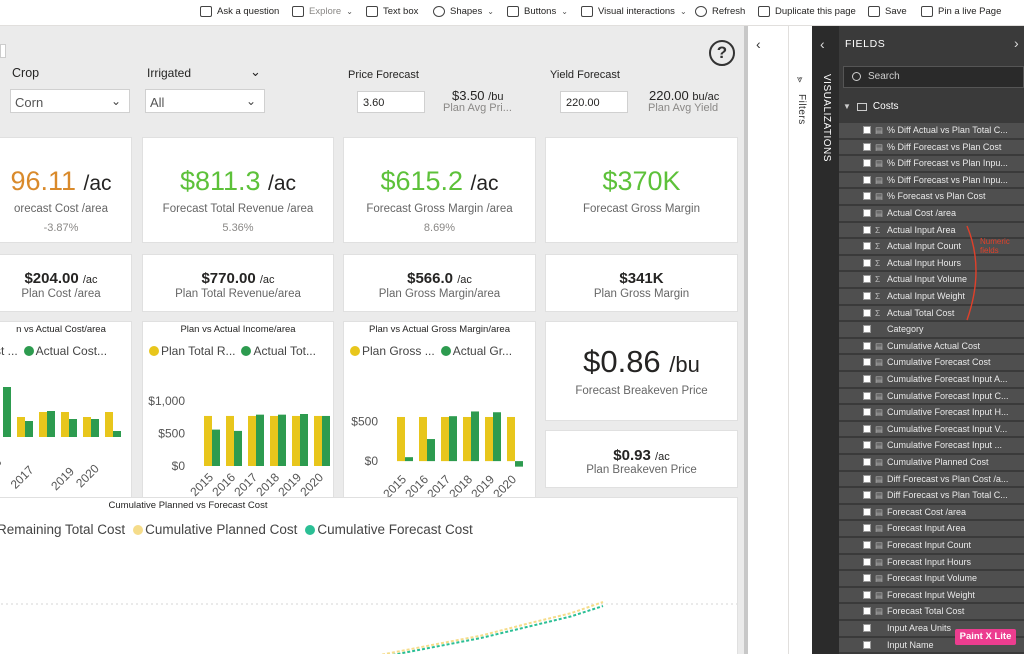 The image size is (1024, 654). What do you see at coordinates (641, 283) in the screenshot?
I see `plan-gross-margin-card: $341K Plan Gross Margin` at bounding box center [641, 283].